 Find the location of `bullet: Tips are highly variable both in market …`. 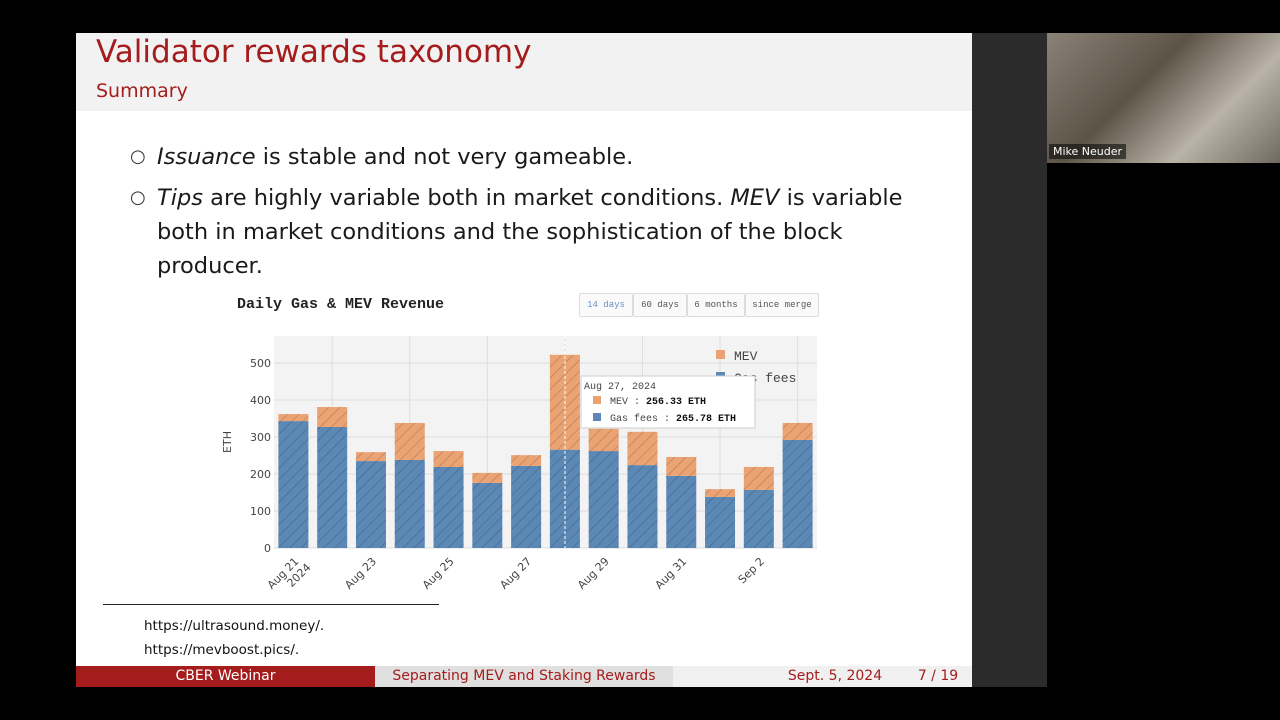

bullet: Tips are highly variable both in market … is located at coordinates (547, 232).